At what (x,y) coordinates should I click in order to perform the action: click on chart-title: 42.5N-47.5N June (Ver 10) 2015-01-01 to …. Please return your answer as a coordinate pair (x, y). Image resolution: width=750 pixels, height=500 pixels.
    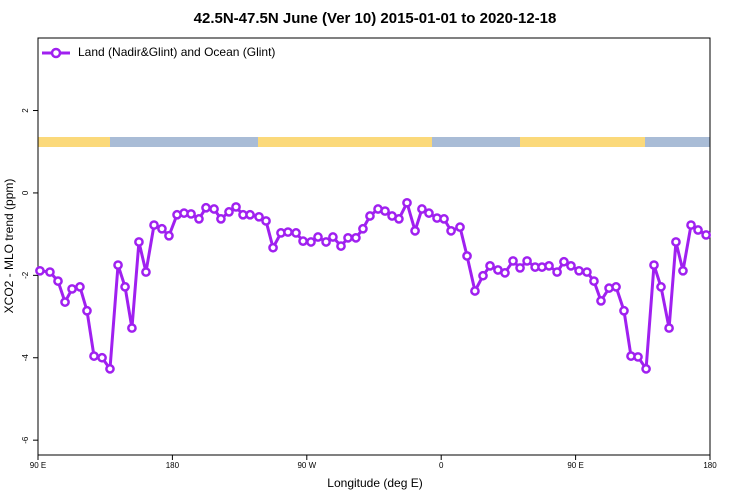
    Looking at the image, I should click on (375, 18).